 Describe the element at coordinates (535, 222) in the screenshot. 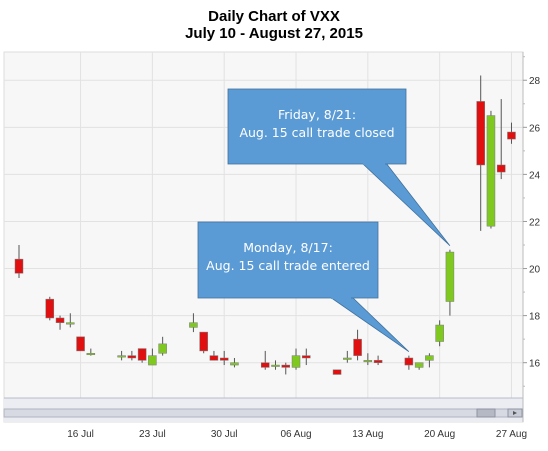

I see `y-tick-label: 22` at that location.